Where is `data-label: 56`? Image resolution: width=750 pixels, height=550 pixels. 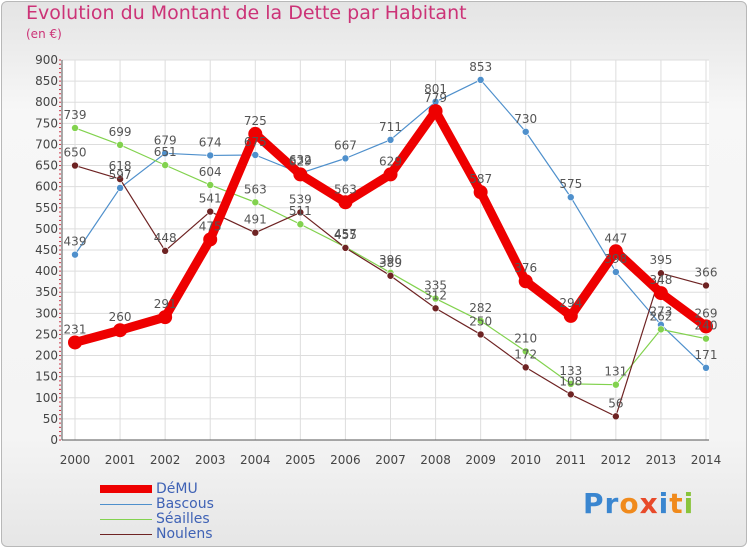
data-label: 56 is located at coordinates (615, 403).